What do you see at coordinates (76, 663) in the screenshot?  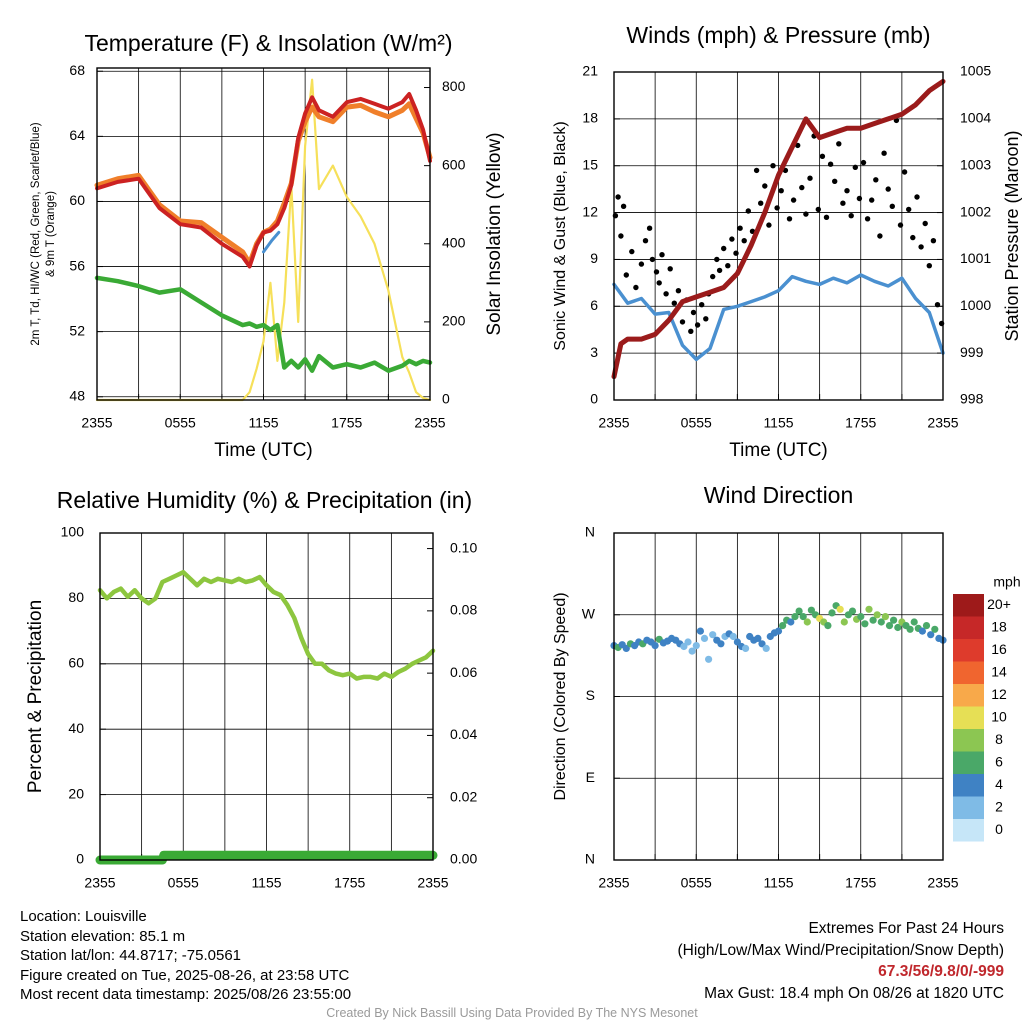 I see `rh-y-tick-label: 60` at bounding box center [76, 663].